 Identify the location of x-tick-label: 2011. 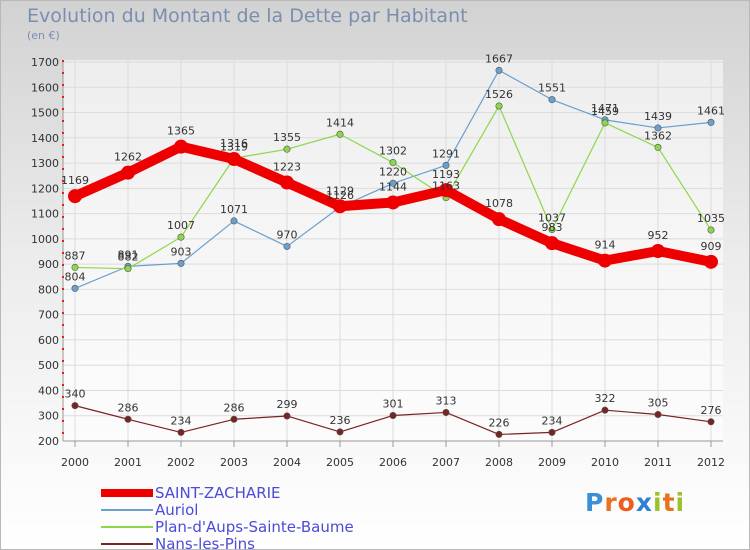
(658, 462).